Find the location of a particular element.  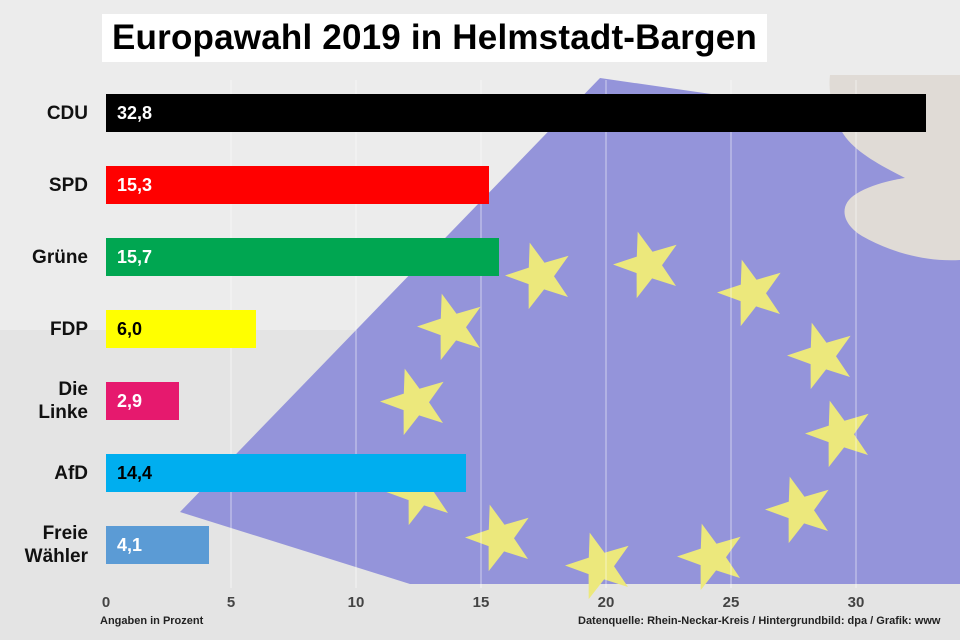

bar-freie-w-hler: 4,1 is located at coordinates (157, 545).